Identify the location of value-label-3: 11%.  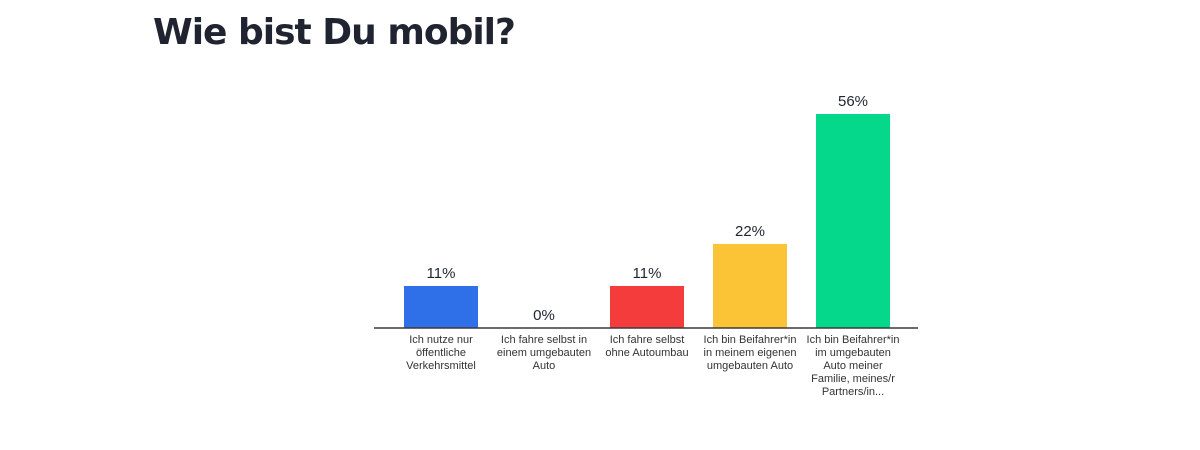
(647, 273).